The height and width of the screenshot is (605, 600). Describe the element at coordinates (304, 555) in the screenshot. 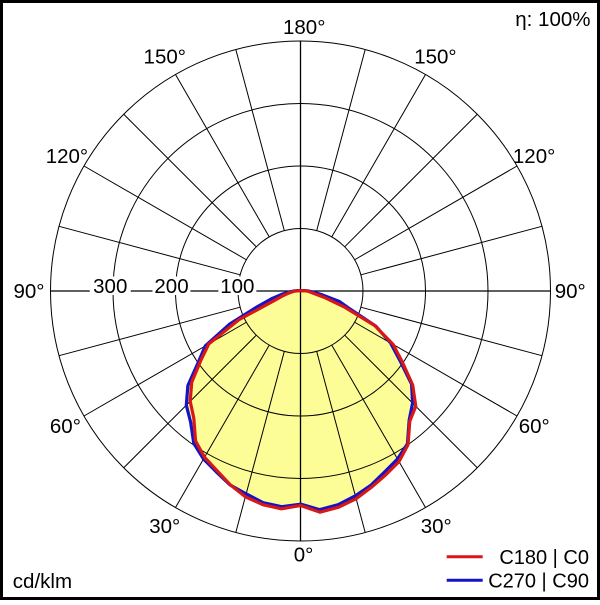

I see `svg-text: 0°` at that location.